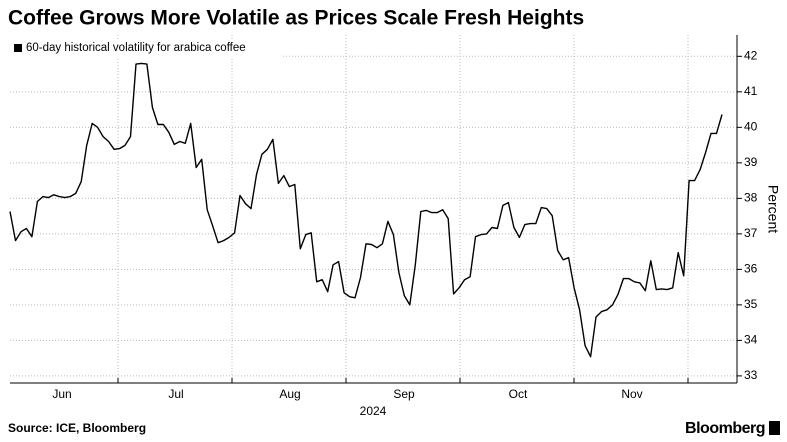 The height and width of the screenshot is (442, 787). What do you see at coordinates (751, 55) in the screenshot?
I see `y-tick-label: 42` at bounding box center [751, 55].